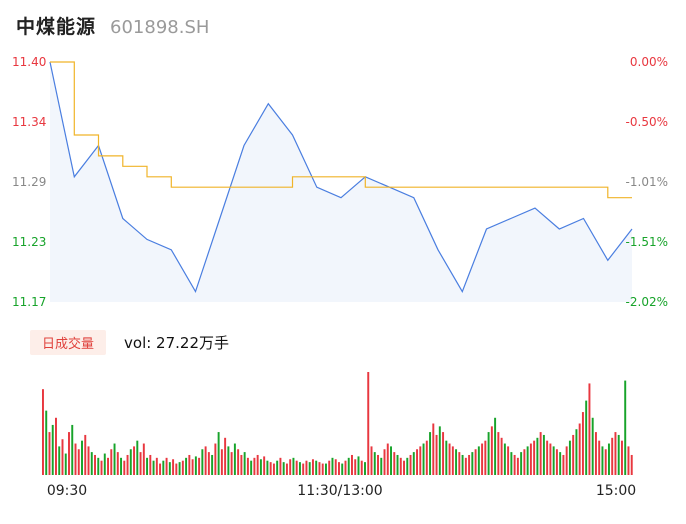  Describe the element at coordinates (29, 182) in the screenshot. I see `price-axis-left: 11.40 11.34 11.29 11.23 11.17` at that location.